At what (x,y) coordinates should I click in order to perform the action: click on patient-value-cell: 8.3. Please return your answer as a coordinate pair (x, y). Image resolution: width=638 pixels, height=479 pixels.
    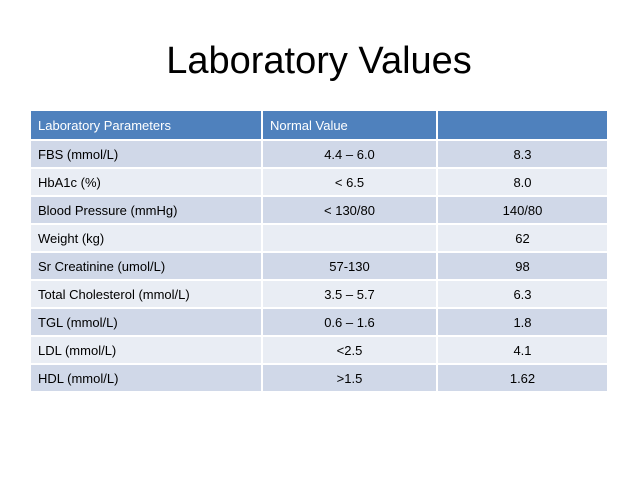
    Looking at the image, I should click on (522, 154).